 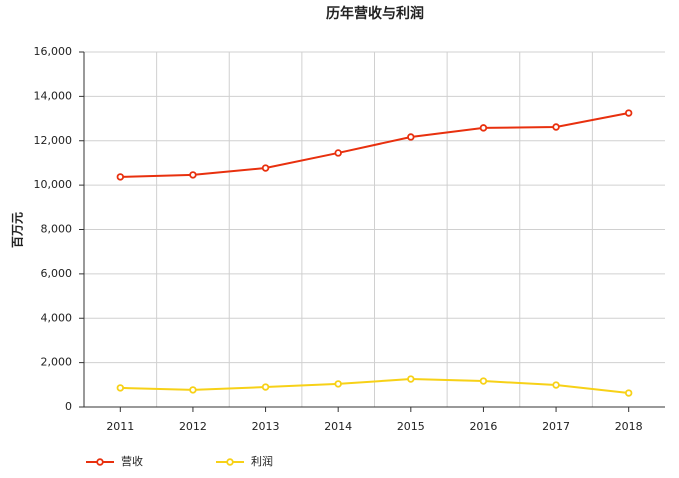 I want to click on y-tick-label: 12,000, so click(x=53, y=140).